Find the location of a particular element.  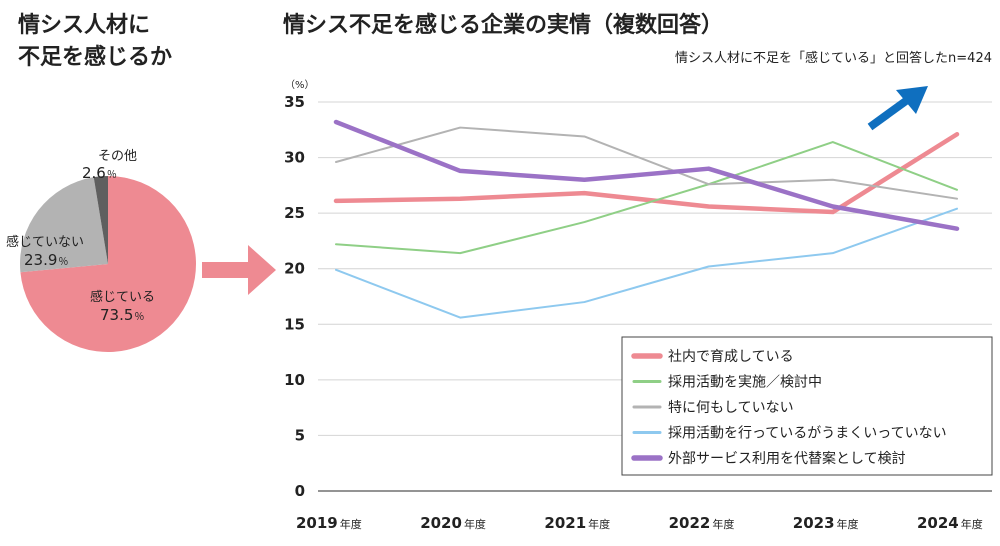

pie-chart is located at coordinates (108, 264).